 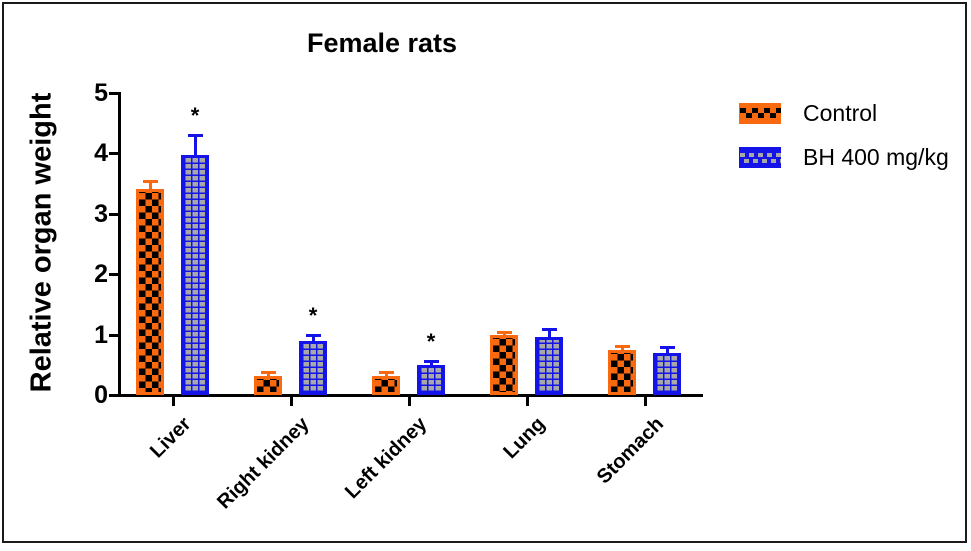 I want to click on y-tick-label: 5, so click(x=101, y=93).